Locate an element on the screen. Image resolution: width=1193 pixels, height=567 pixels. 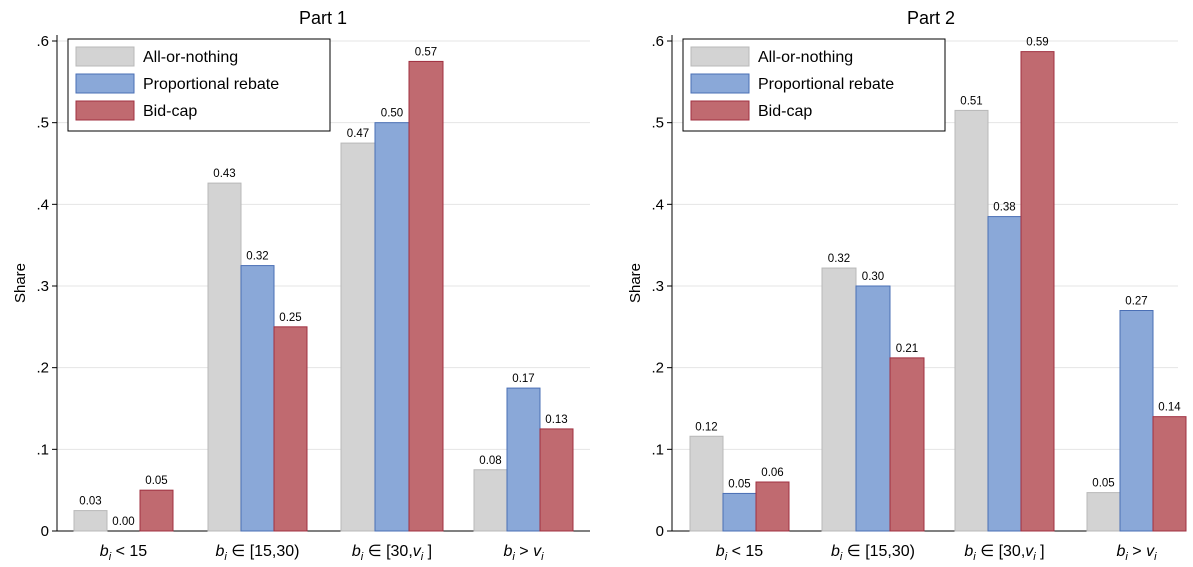
data-label: 0.14 is located at coordinates (1169, 408).